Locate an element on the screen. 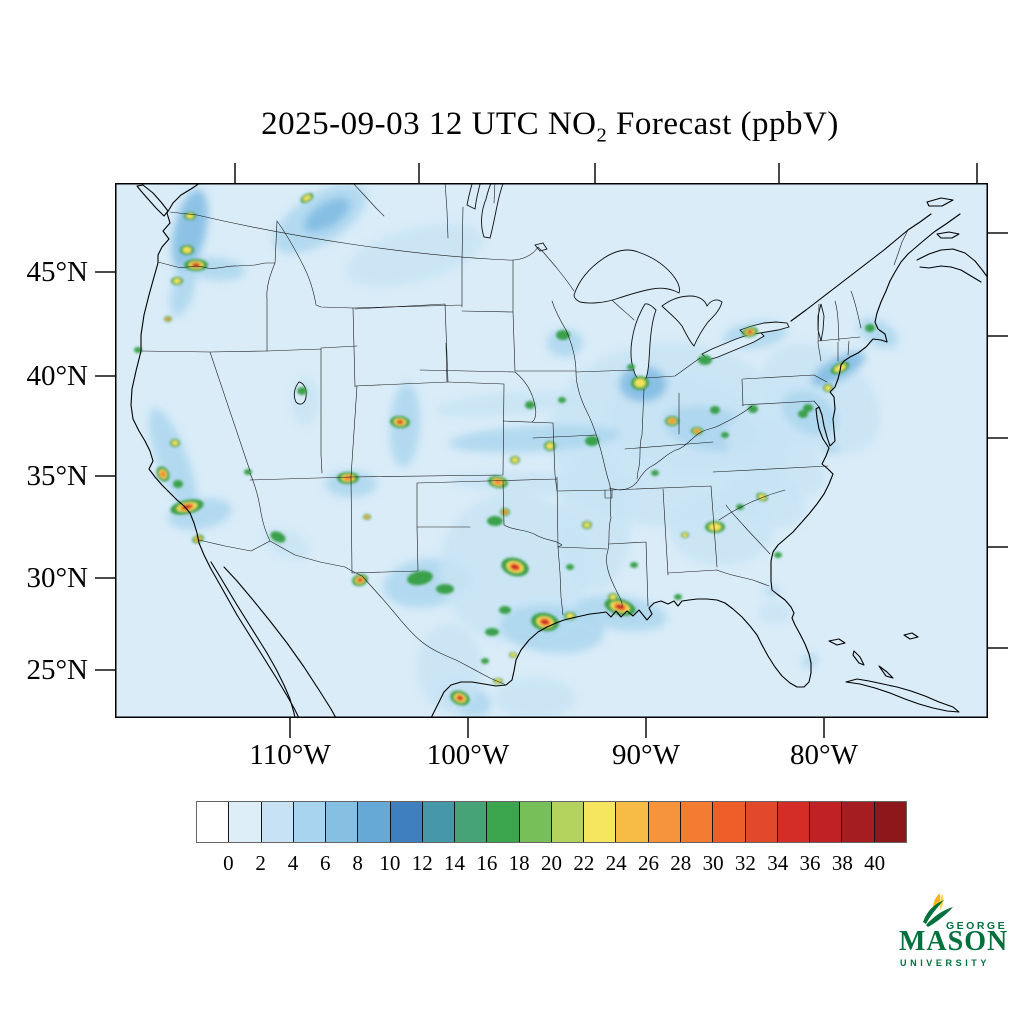 The image size is (1024, 1024). lat-axis-label: 25°N is located at coordinates (57, 670).